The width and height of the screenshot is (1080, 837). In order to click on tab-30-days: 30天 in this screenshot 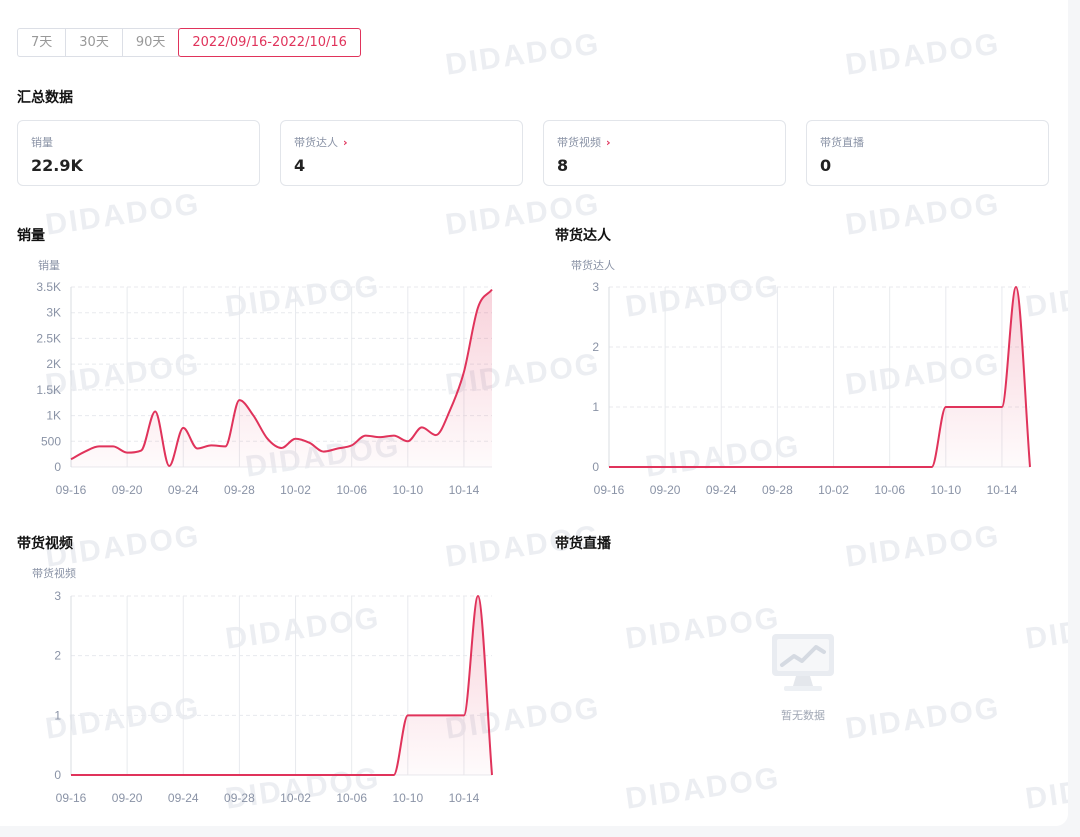, I will do `click(94, 42)`.